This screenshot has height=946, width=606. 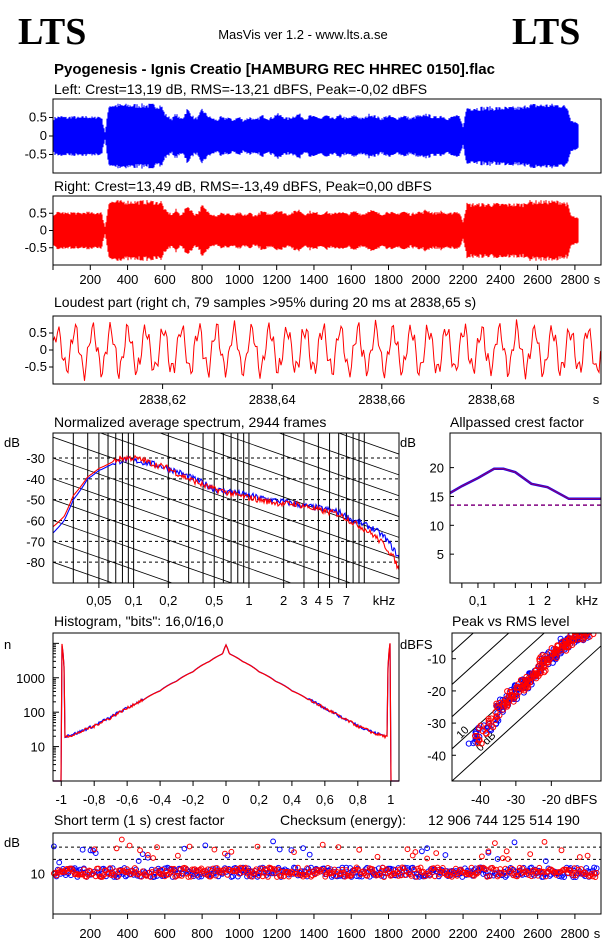 I want to click on crest-frame, so click(x=525, y=508).